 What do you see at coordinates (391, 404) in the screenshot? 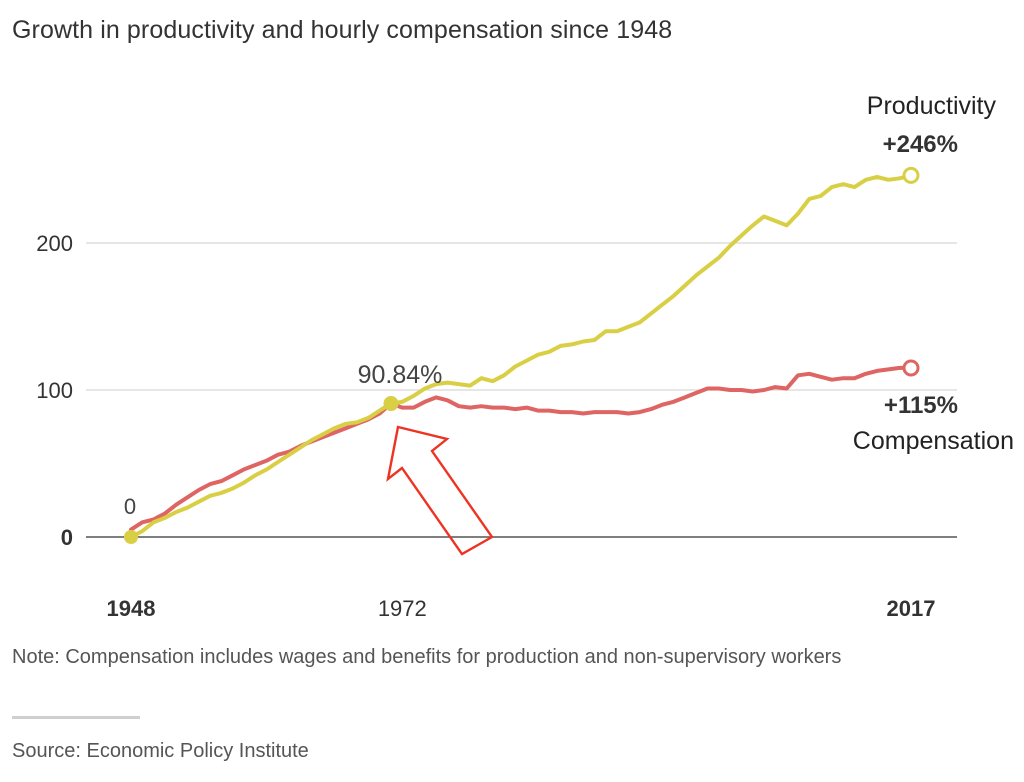
I see `mid-point-marker` at bounding box center [391, 404].